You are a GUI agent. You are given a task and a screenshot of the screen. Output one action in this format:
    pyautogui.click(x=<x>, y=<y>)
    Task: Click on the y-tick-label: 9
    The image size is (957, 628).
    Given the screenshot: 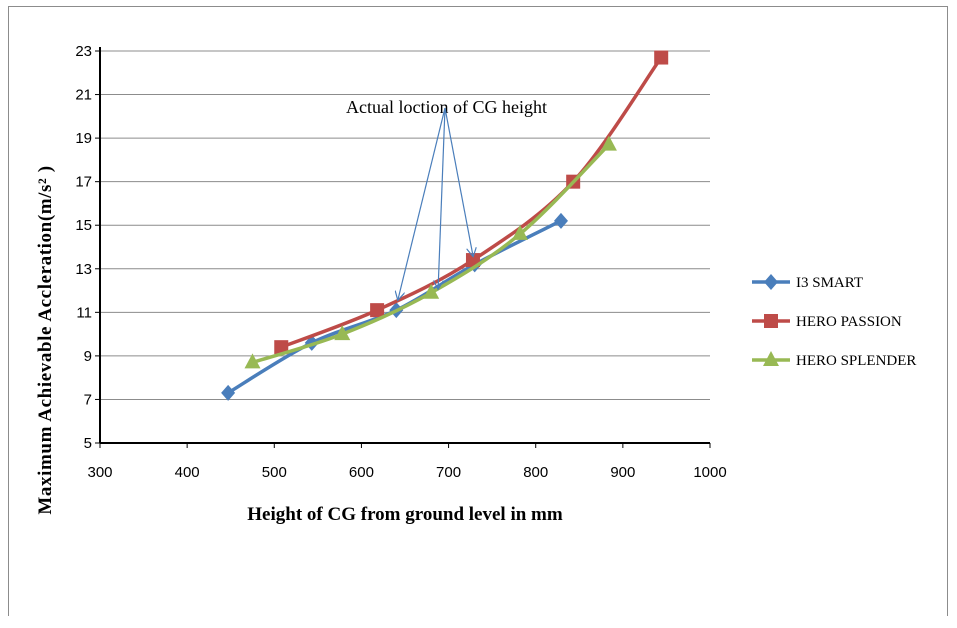 What is the action you would take?
    pyautogui.click(x=88, y=356)
    